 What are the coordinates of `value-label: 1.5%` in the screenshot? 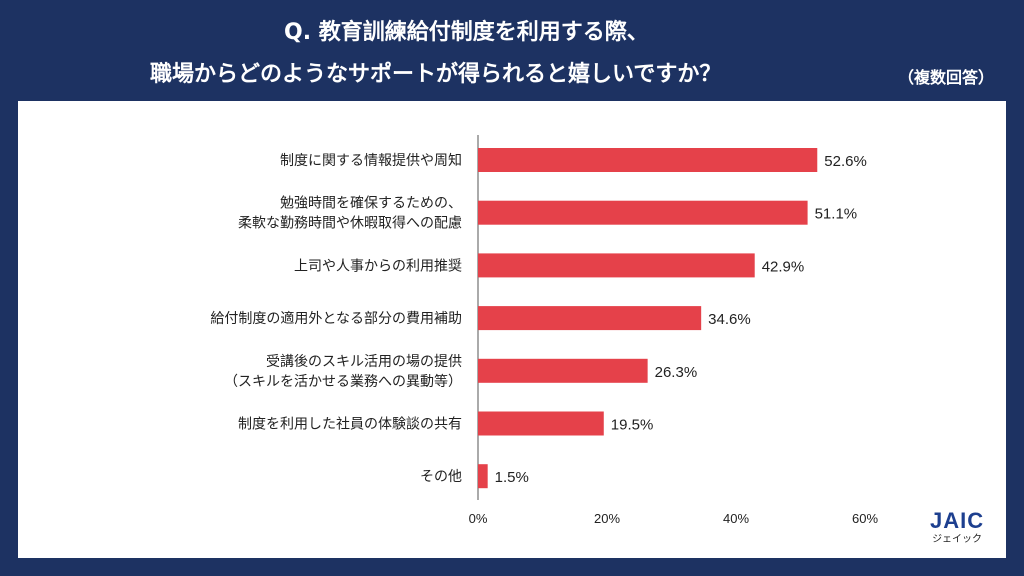 It's located at (512, 477).